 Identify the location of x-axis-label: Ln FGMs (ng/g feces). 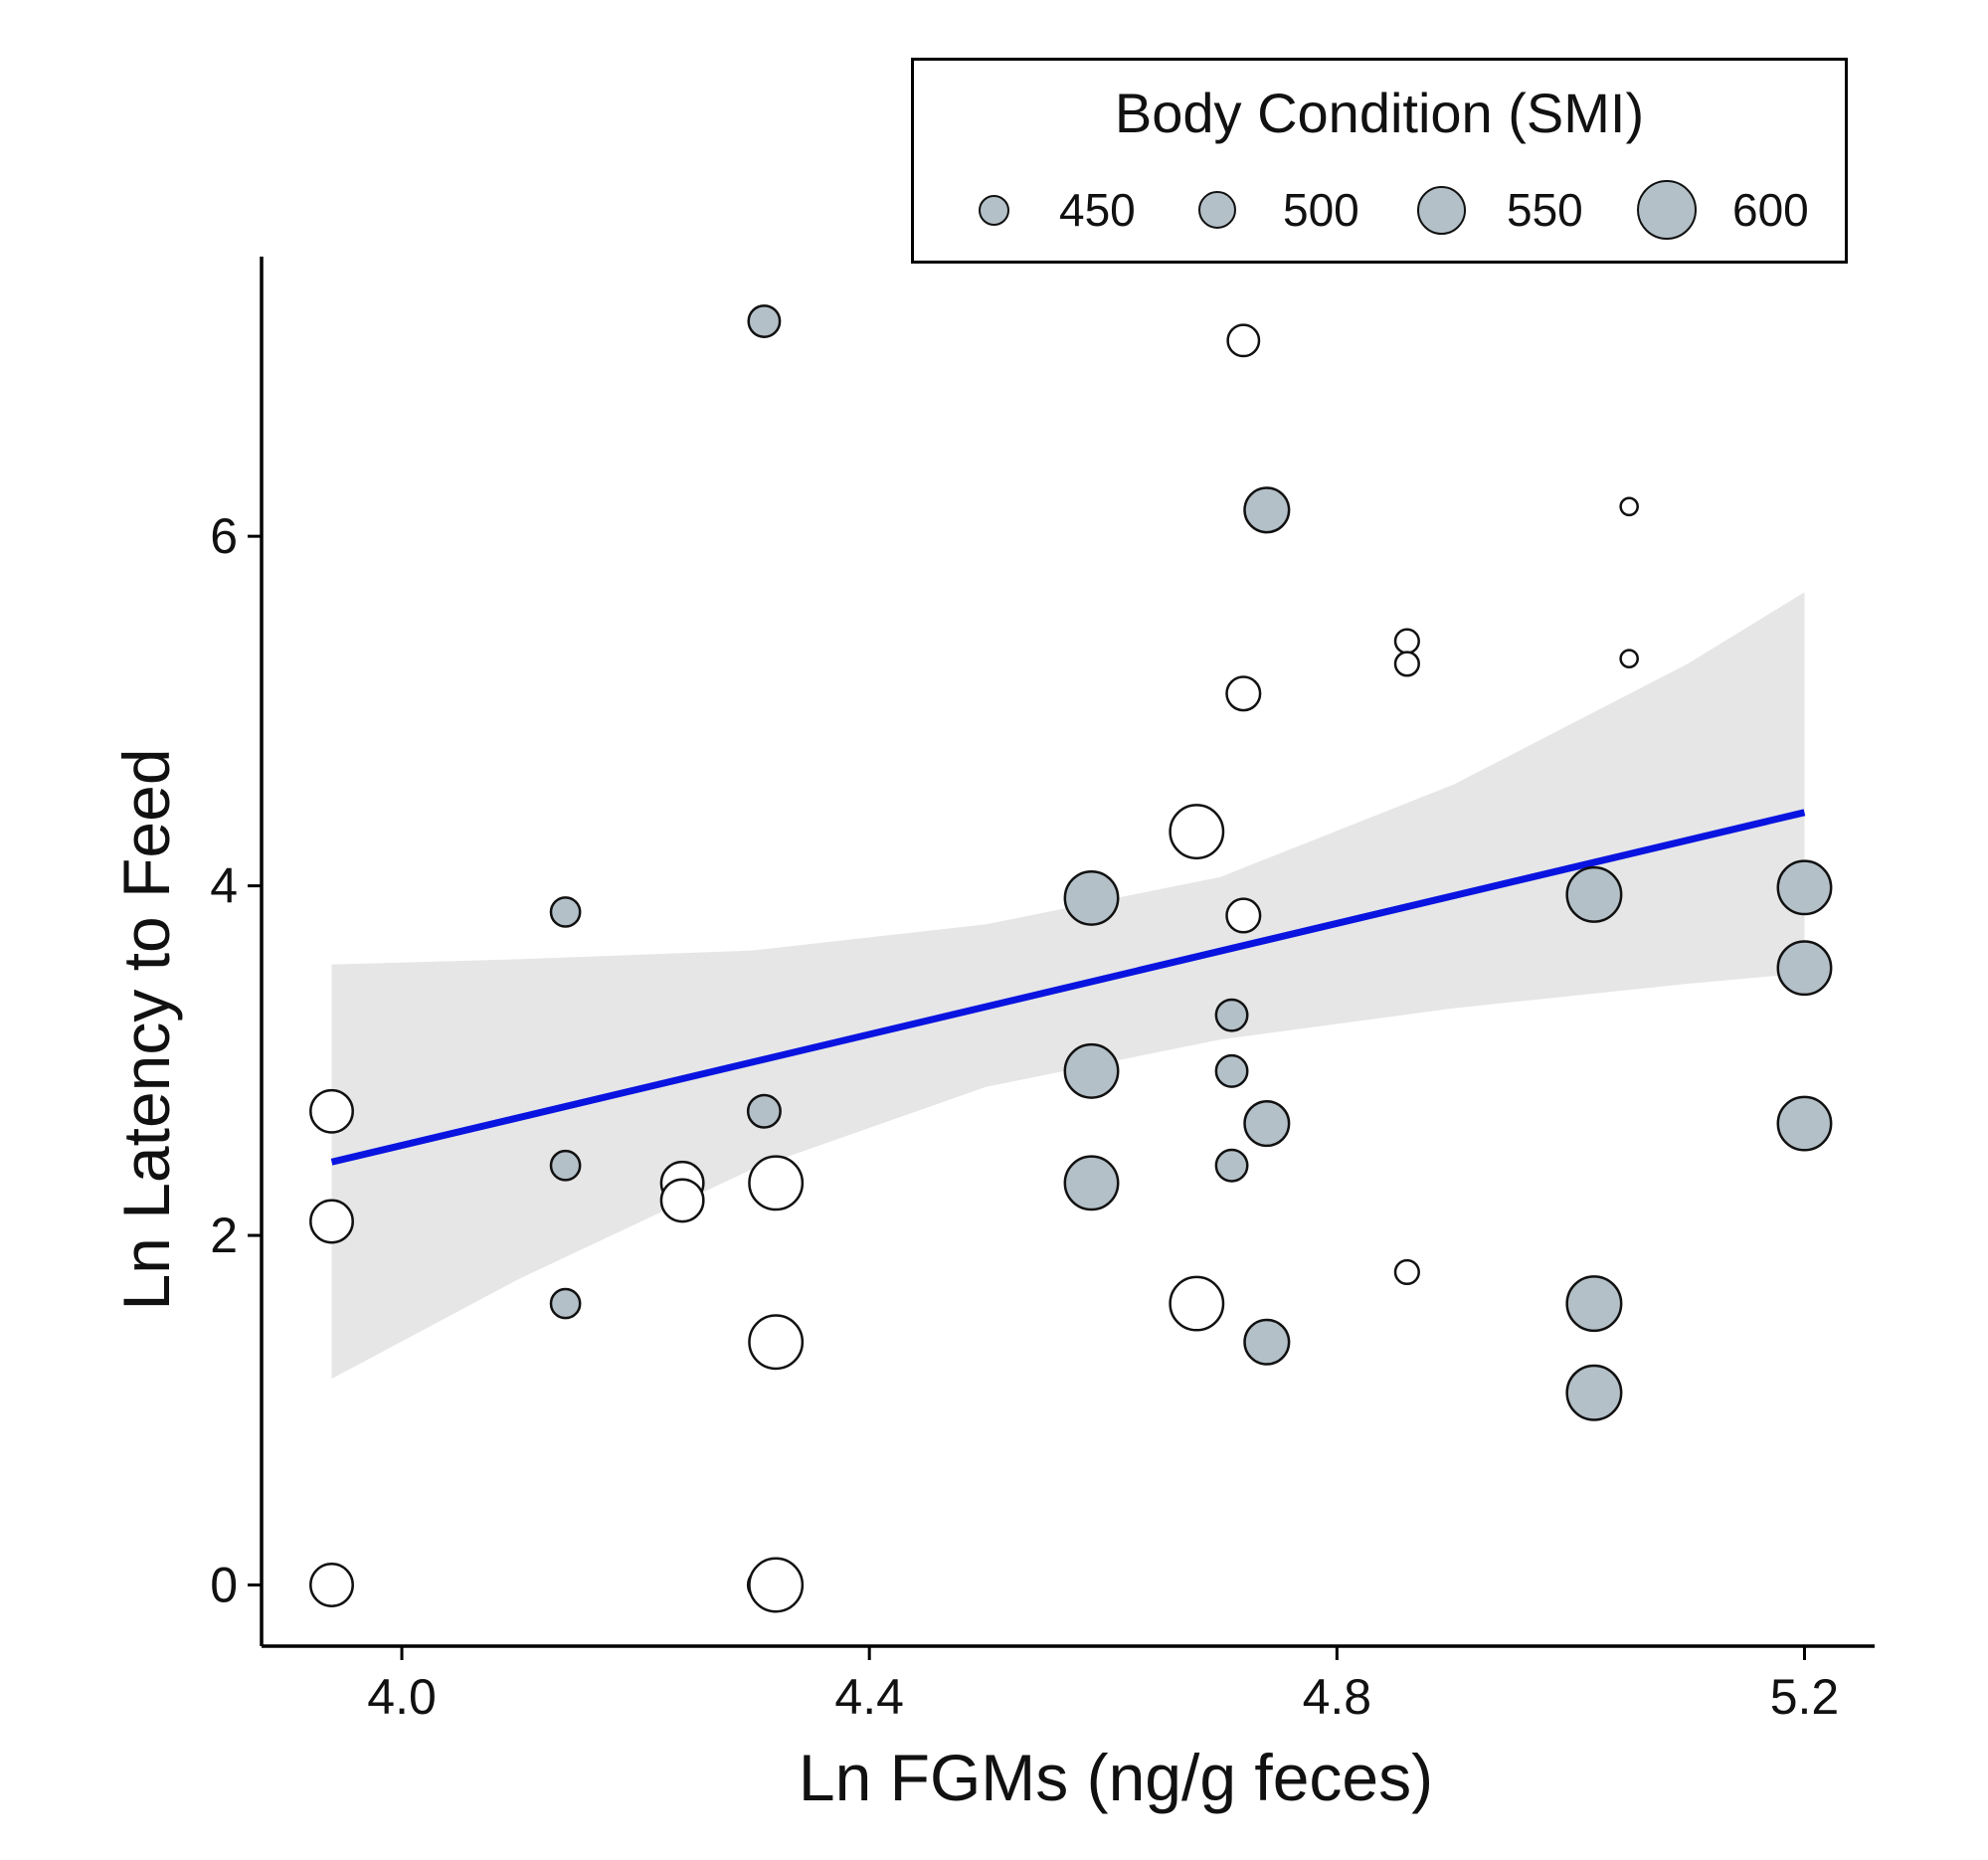
(1116, 1777).